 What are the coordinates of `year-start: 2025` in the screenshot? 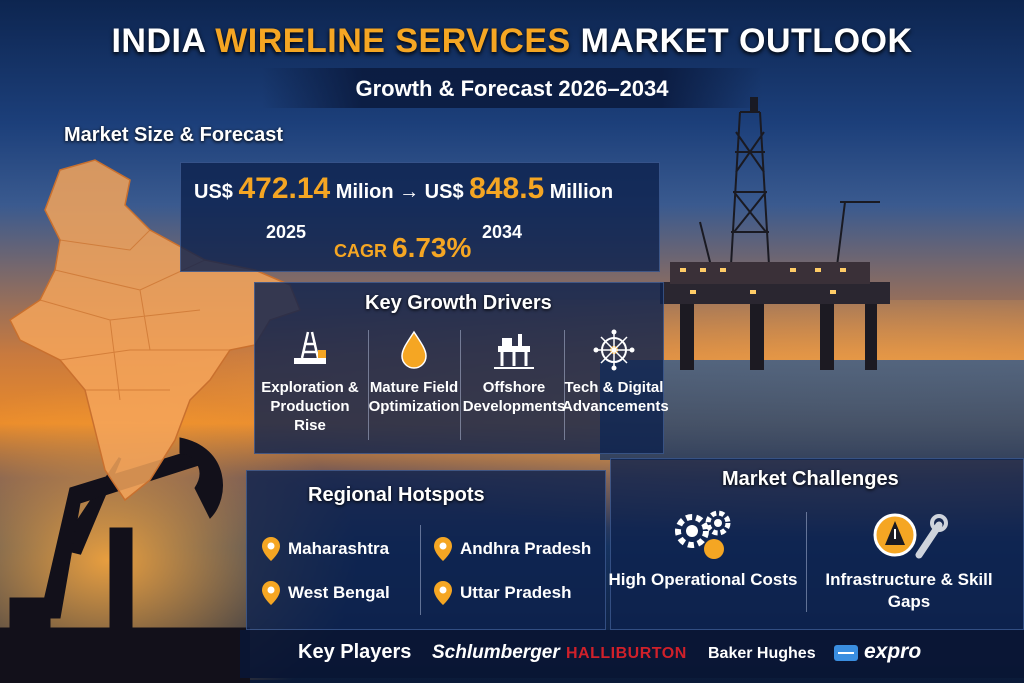 It's located at (286, 232).